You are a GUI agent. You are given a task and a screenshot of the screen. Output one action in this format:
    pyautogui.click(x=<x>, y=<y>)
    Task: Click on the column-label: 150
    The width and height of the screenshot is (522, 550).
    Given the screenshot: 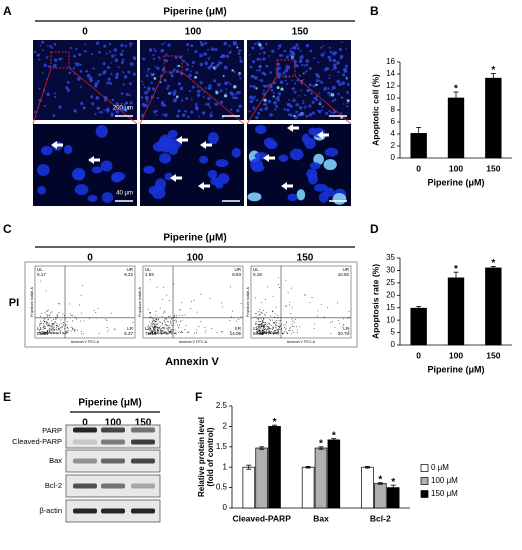 What is the action you would take?
    pyautogui.click(x=305, y=258)
    